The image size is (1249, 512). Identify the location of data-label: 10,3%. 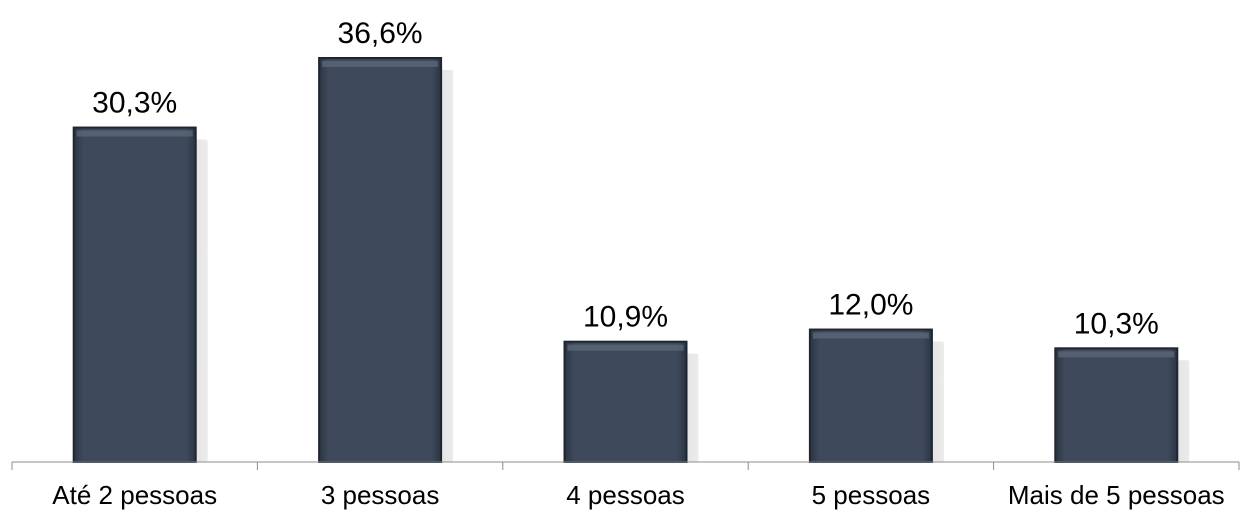
(1116, 323).